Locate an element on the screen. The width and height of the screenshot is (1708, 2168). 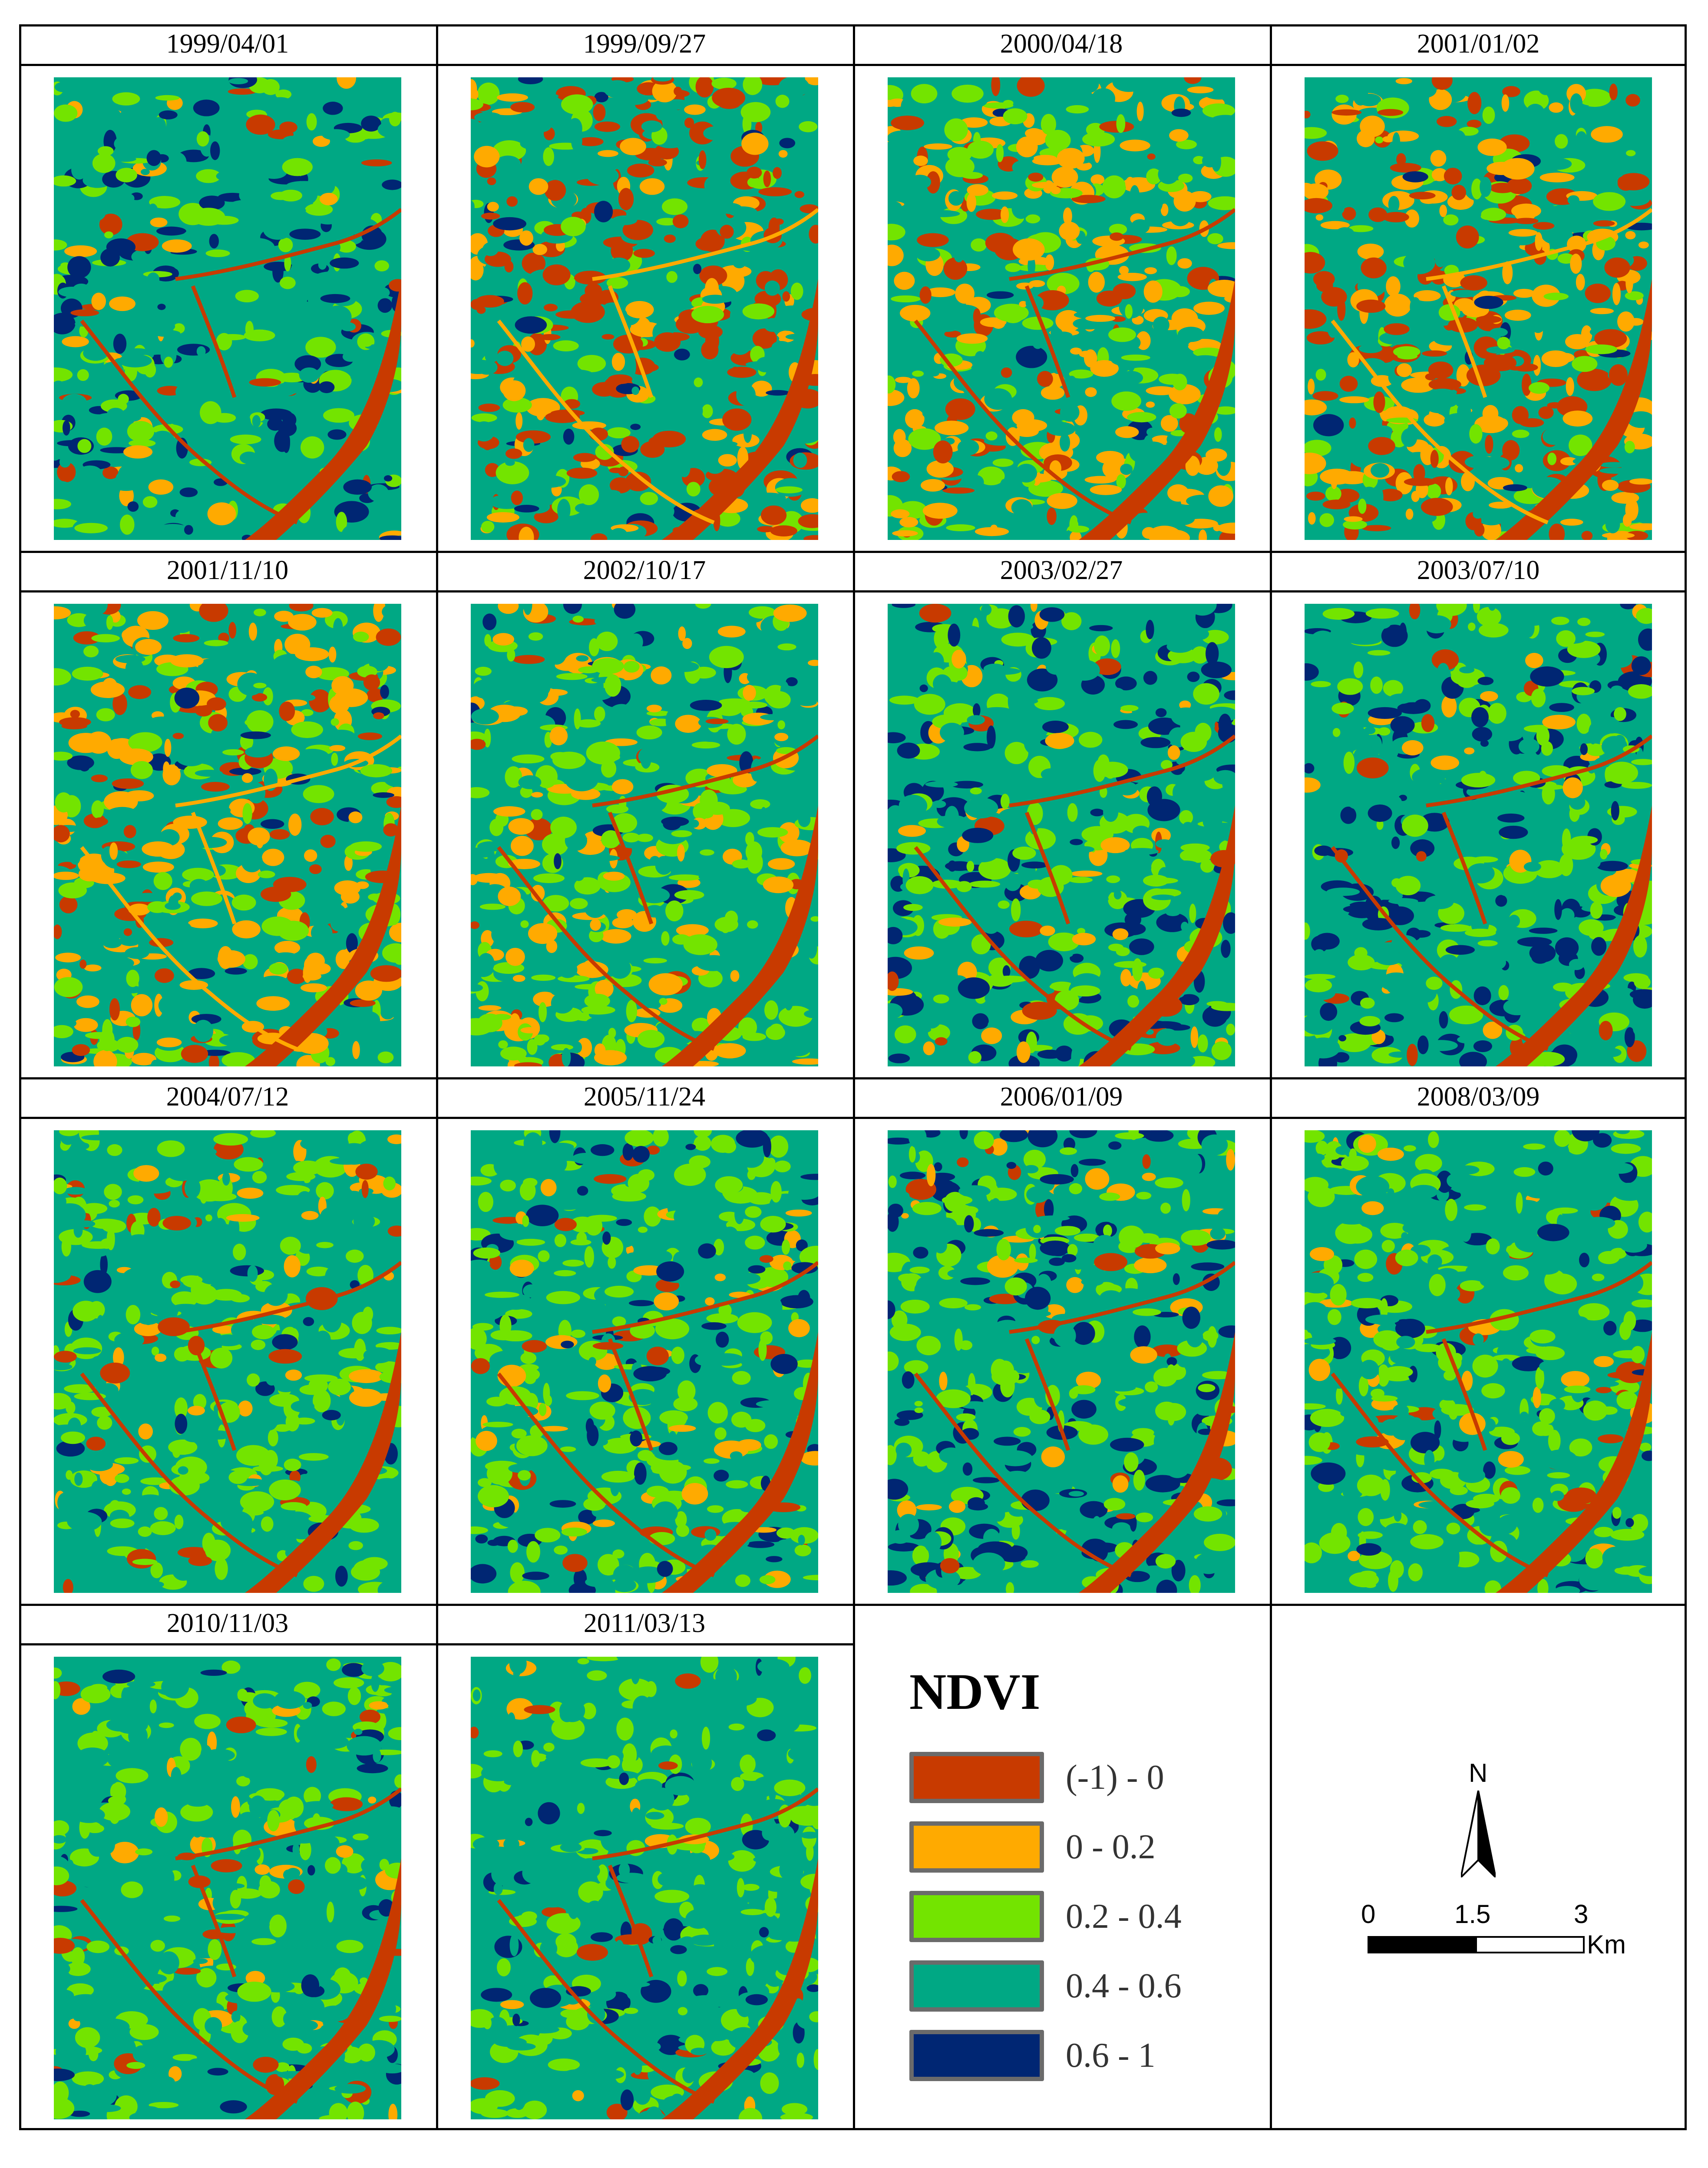
panel-date: 2003/07/10 is located at coordinates (1479, 571).